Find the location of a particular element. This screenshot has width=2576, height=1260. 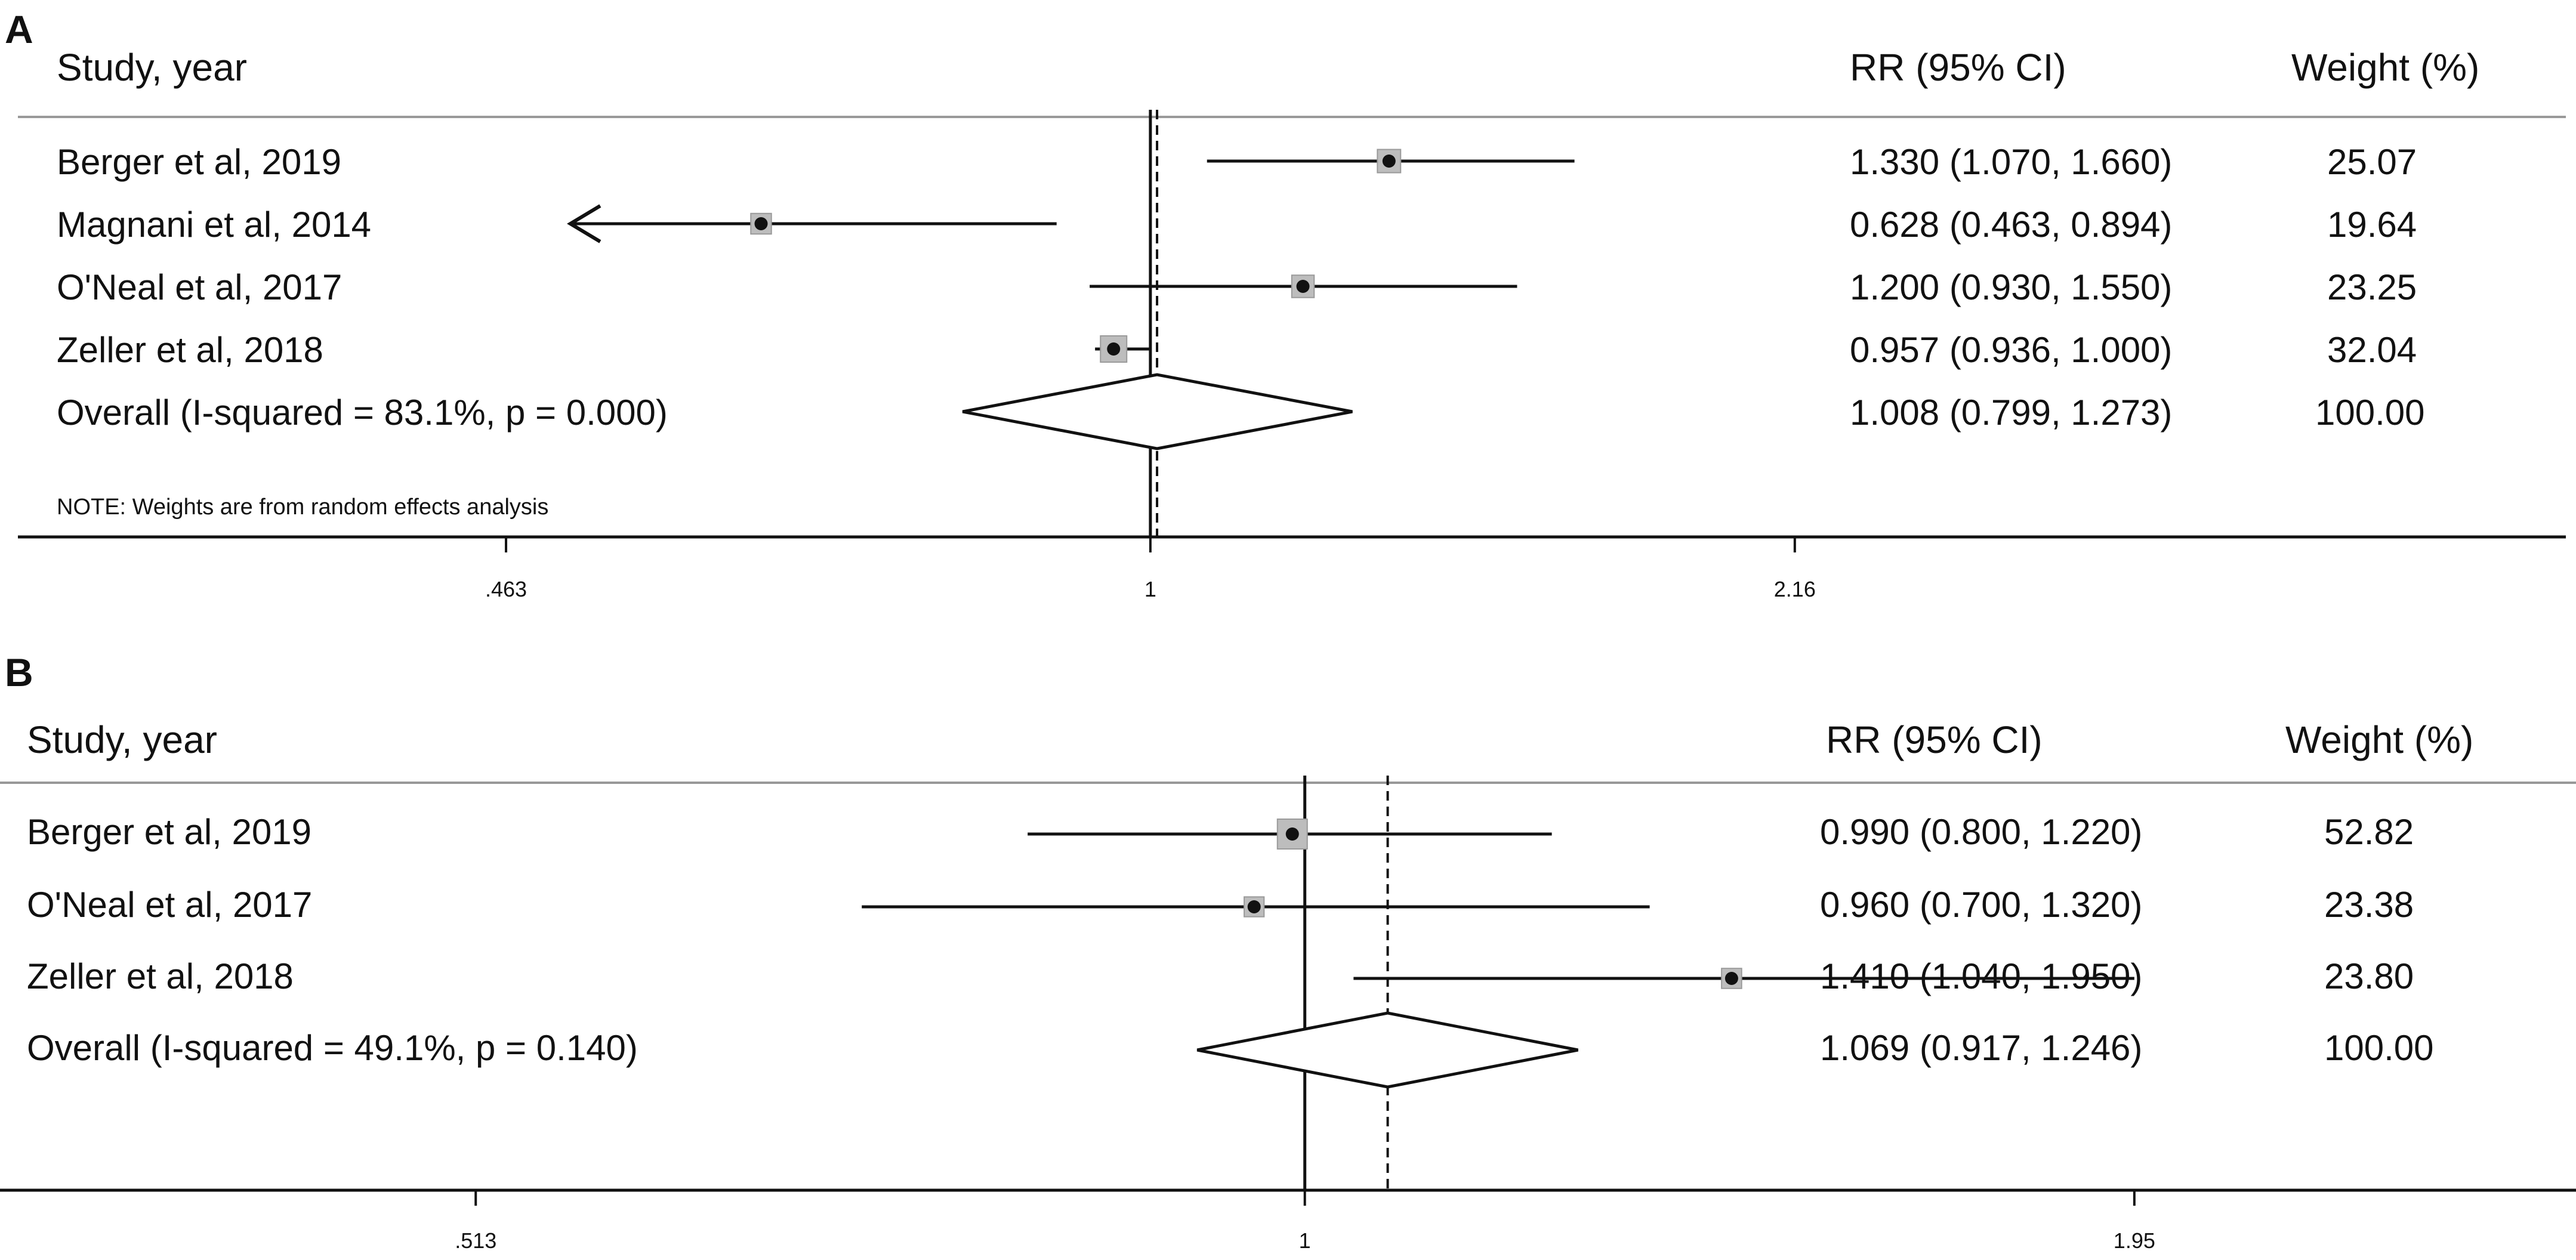

panel-a-study-label: O'Neal et al, 2017 is located at coordinates (200, 287).